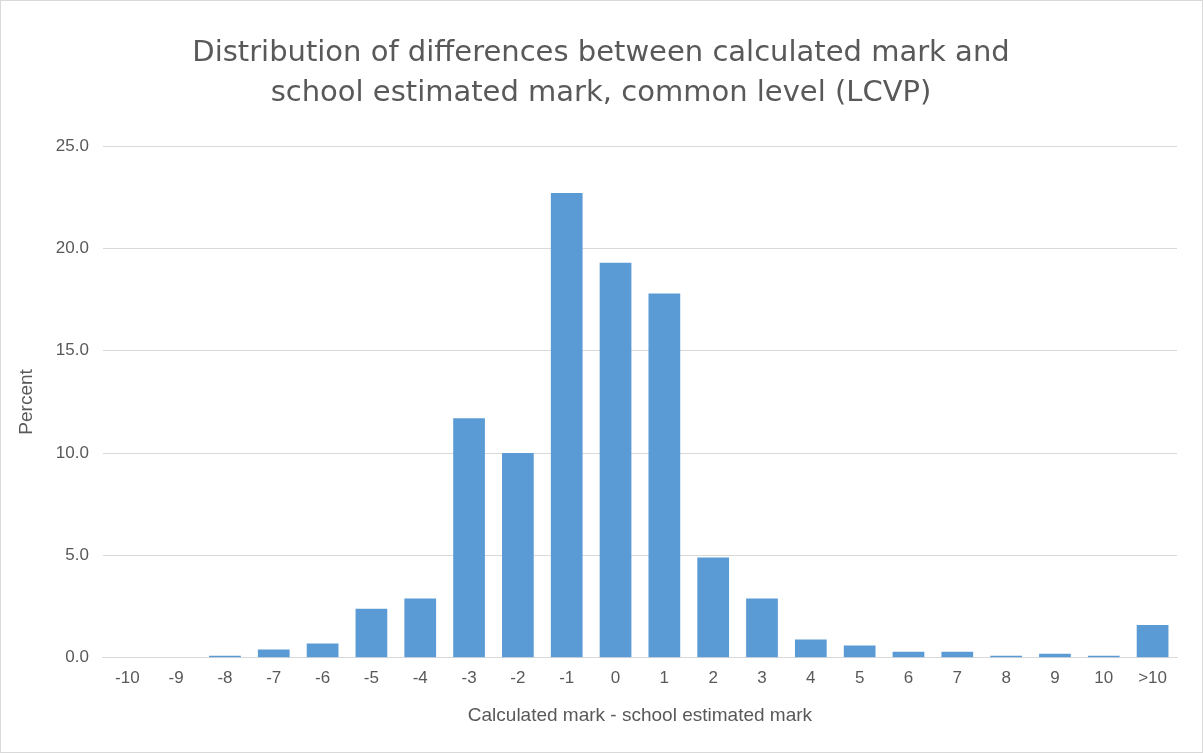 The height and width of the screenshot is (753, 1203). I want to click on y-axis-title: Percent, so click(25, 401).